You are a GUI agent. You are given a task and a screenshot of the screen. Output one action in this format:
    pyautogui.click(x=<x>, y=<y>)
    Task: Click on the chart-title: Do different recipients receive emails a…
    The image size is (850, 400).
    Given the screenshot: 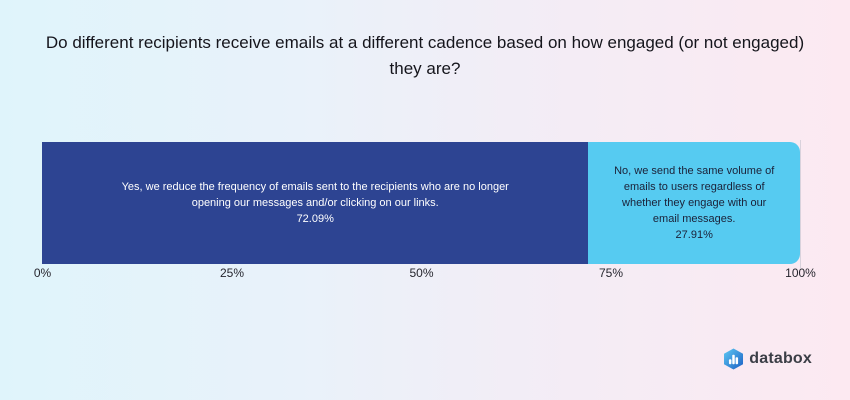 What is the action you would take?
    pyautogui.click(x=425, y=55)
    